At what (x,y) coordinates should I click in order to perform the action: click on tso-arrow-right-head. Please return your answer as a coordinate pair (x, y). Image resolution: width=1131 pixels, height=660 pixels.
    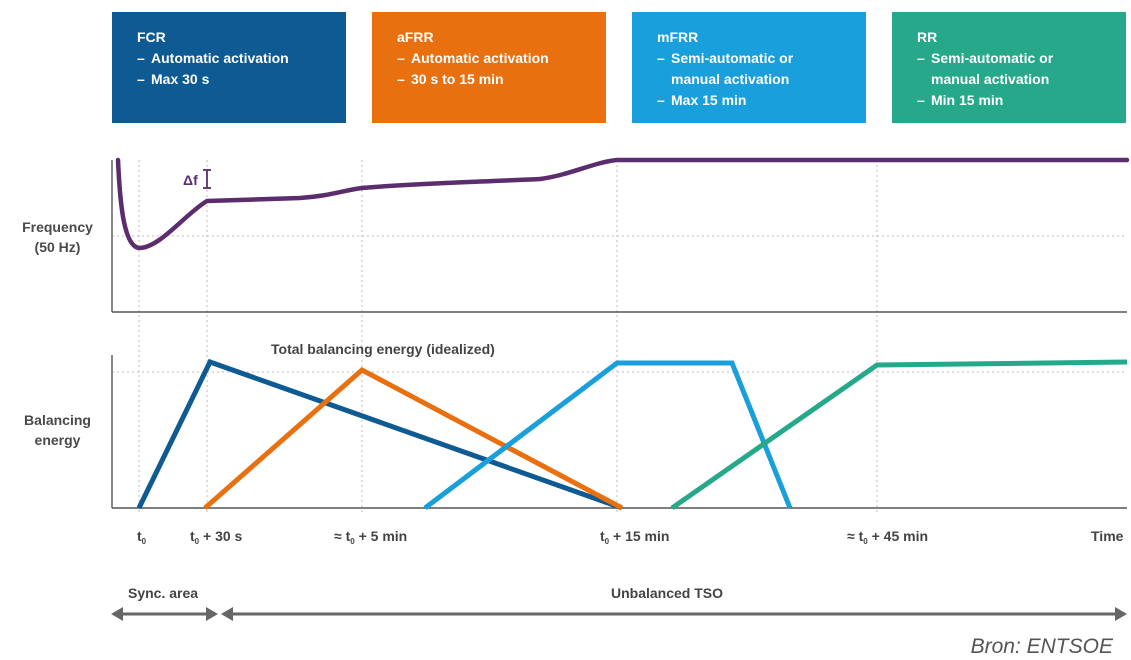
    Looking at the image, I should click on (1121, 614).